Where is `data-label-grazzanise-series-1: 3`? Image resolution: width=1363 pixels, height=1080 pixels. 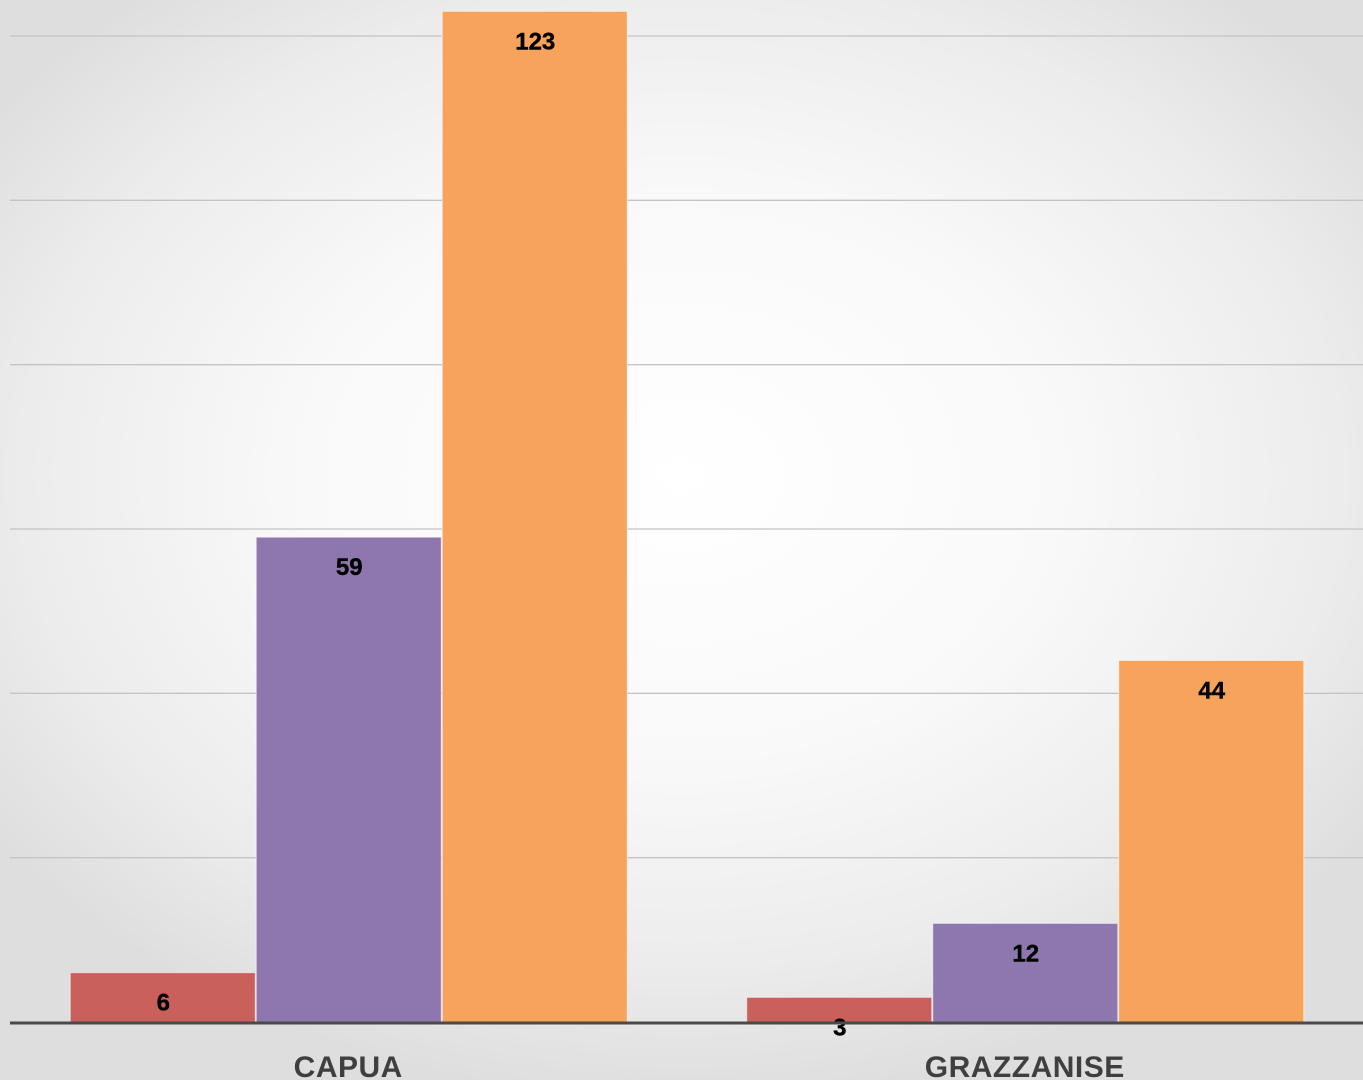
data-label-grazzanise-series-1: 3 is located at coordinates (839, 1027).